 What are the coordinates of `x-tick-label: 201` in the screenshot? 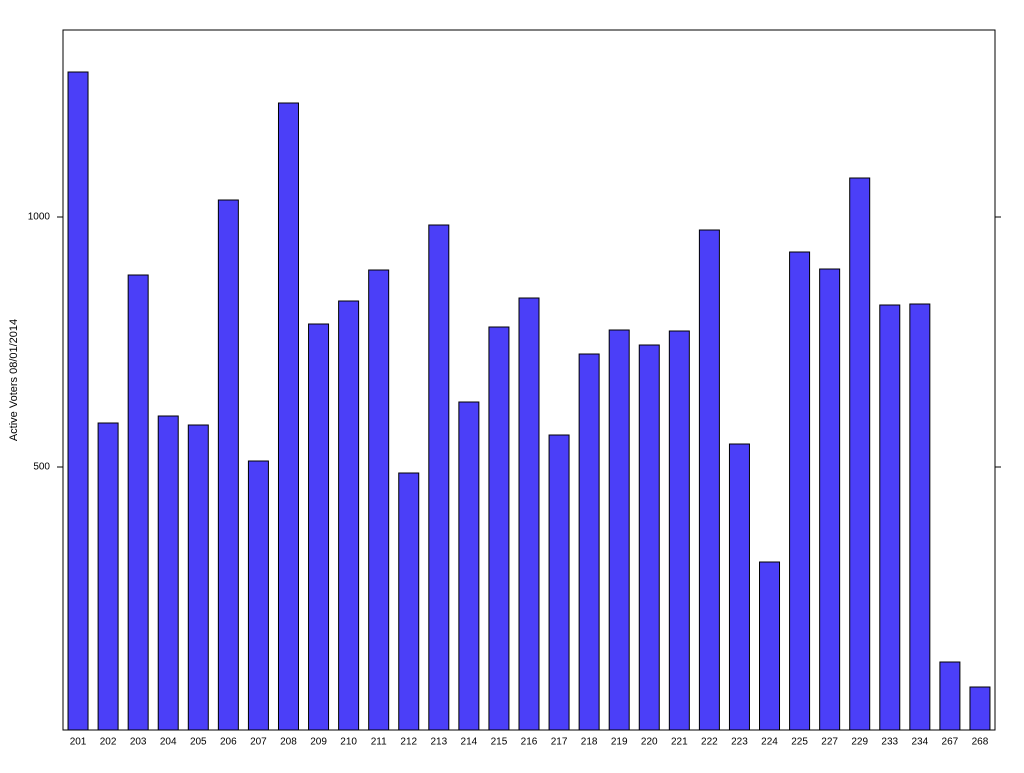 It's located at (78, 742).